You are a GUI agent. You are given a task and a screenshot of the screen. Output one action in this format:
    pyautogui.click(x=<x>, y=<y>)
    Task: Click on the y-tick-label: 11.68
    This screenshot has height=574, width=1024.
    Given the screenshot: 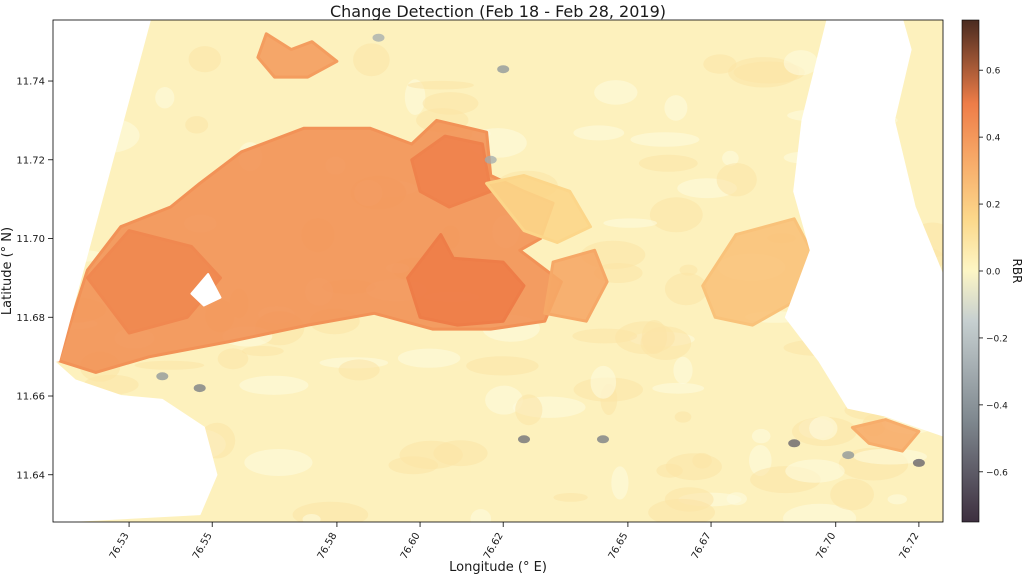 What is the action you would take?
    pyautogui.click(x=30, y=318)
    